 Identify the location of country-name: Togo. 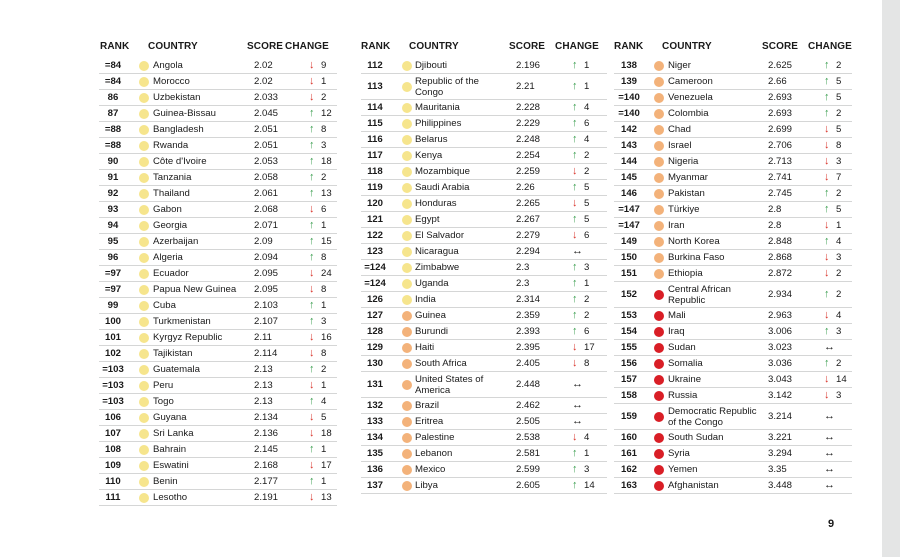
(163, 401).